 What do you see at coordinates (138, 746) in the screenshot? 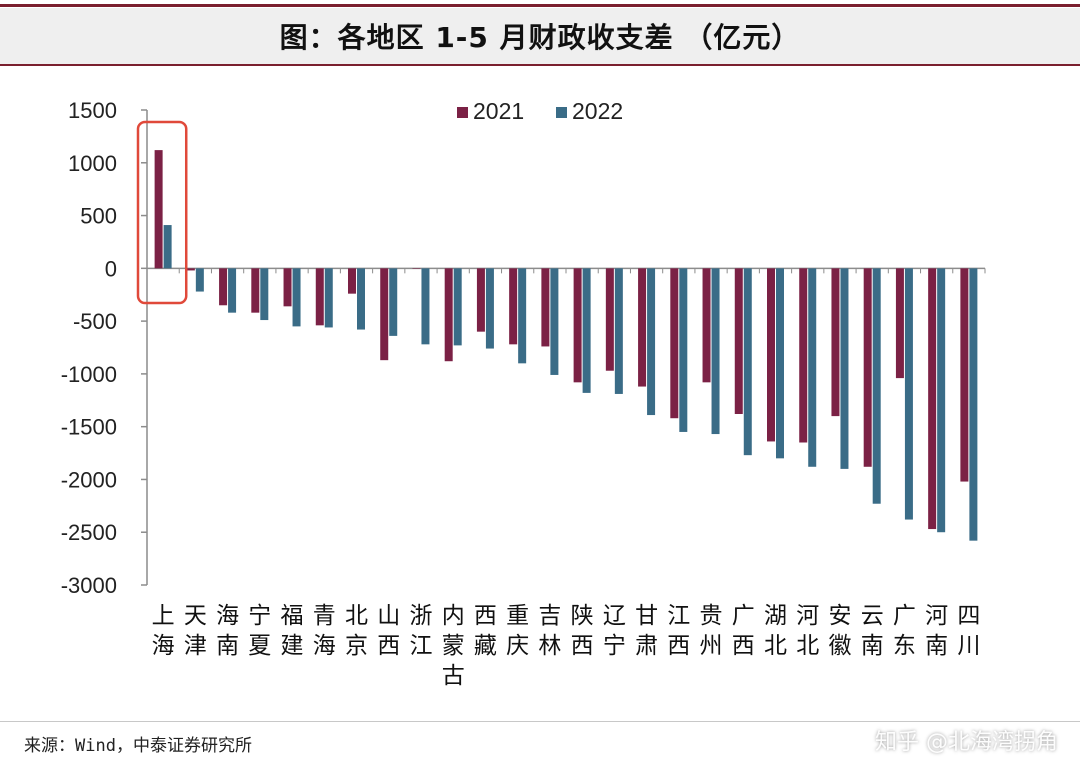
I see `source-note: 来源：Wind，中泰证券研究所` at bounding box center [138, 746].